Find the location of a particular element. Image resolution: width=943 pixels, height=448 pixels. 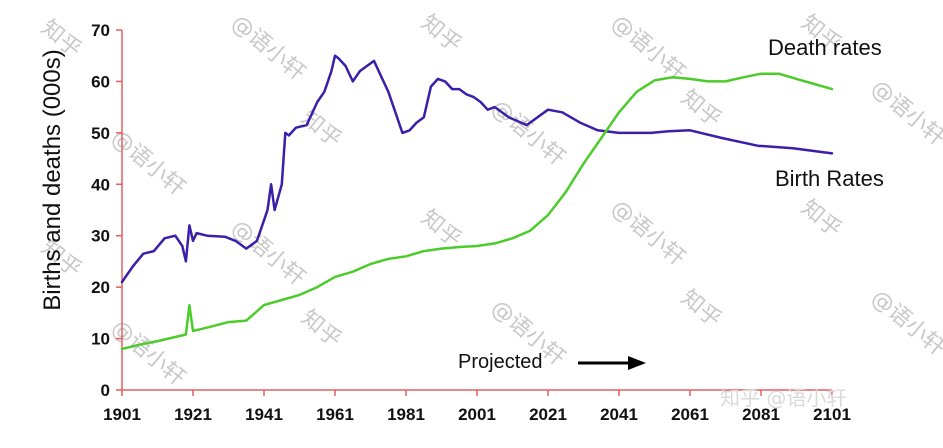

x-tick-label: 2101 is located at coordinates (832, 414).